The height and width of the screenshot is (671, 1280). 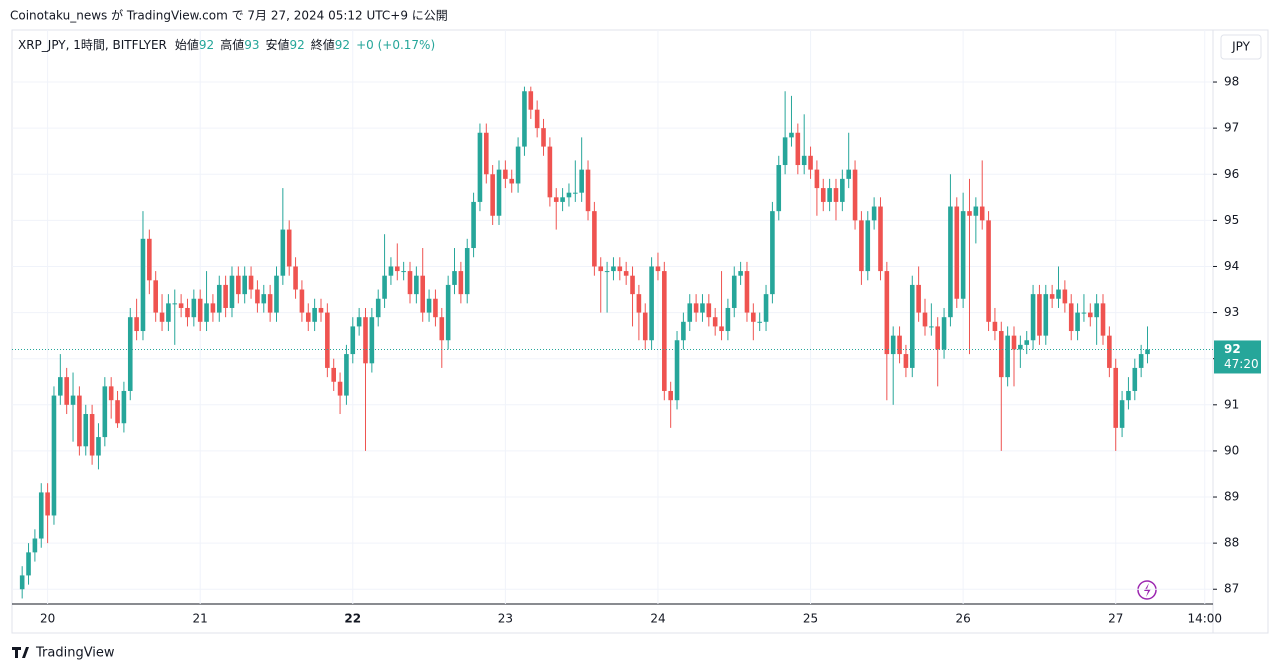 I want to click on change: +0 (+0.17%), so click(x=395, y=45).